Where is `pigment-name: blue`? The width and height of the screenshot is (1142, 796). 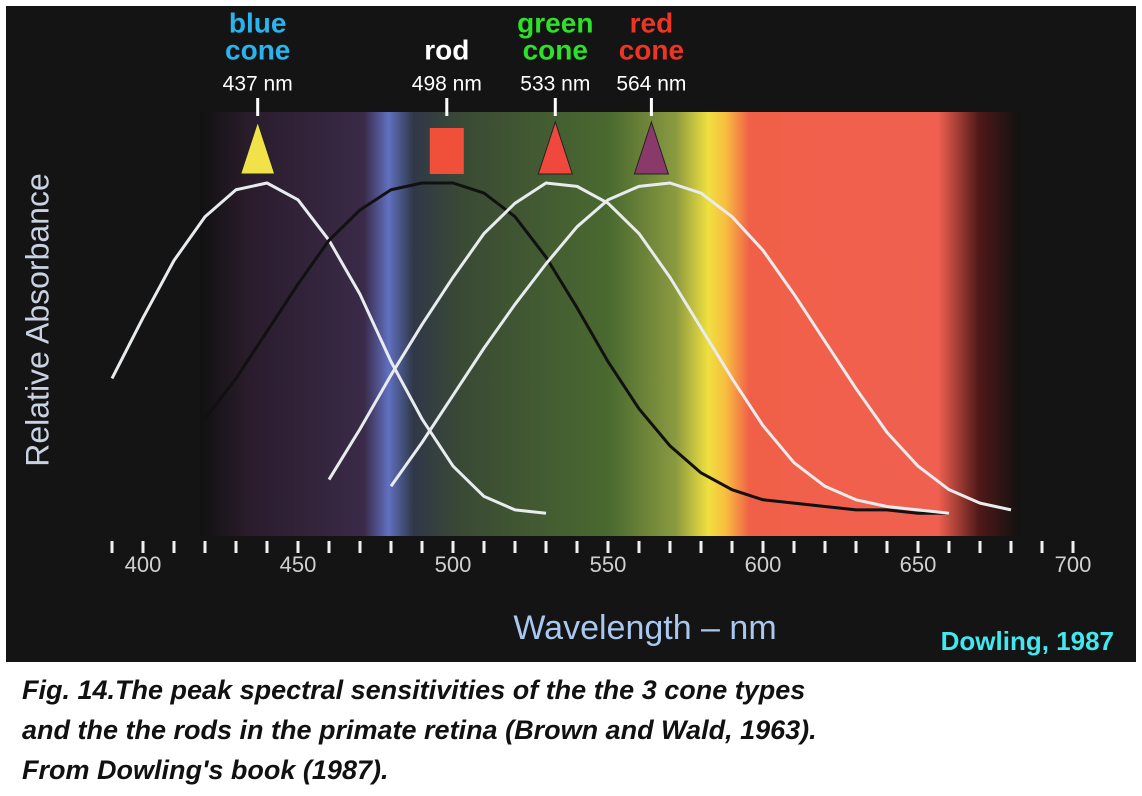
pigment-name: blue is located at coordinates (258, 22).